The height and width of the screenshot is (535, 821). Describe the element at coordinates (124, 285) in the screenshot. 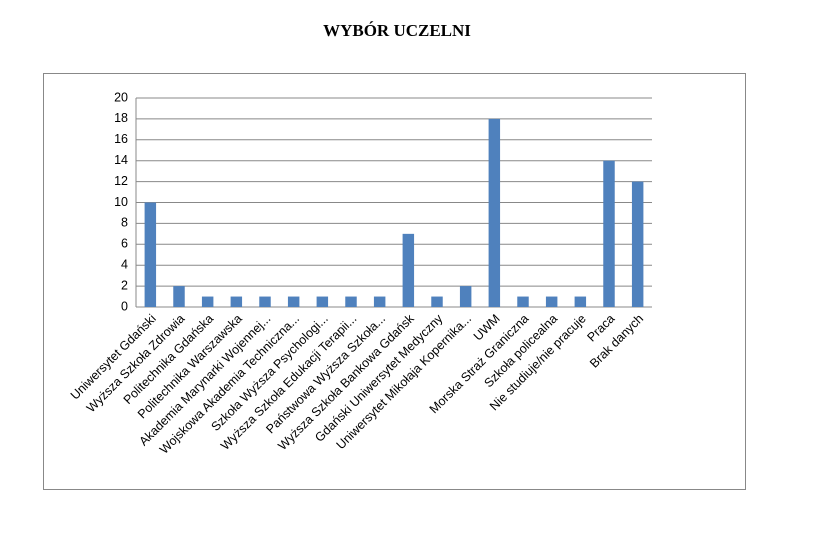

I see `y-tick-label: 2` at that location.